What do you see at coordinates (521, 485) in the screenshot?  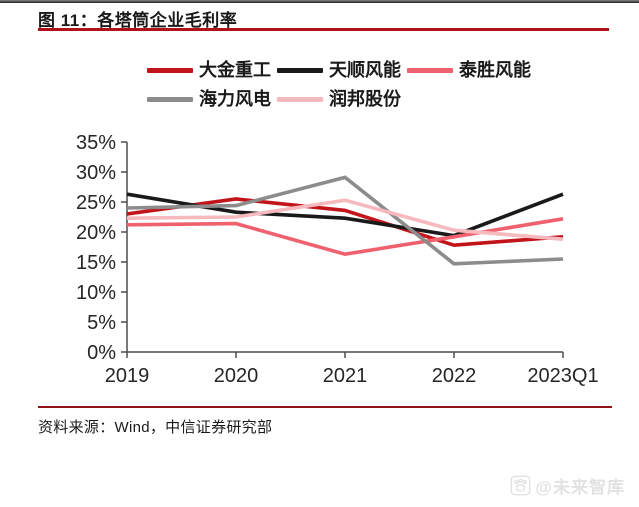 I see `paw-icon` at bounding box center [521, 485].